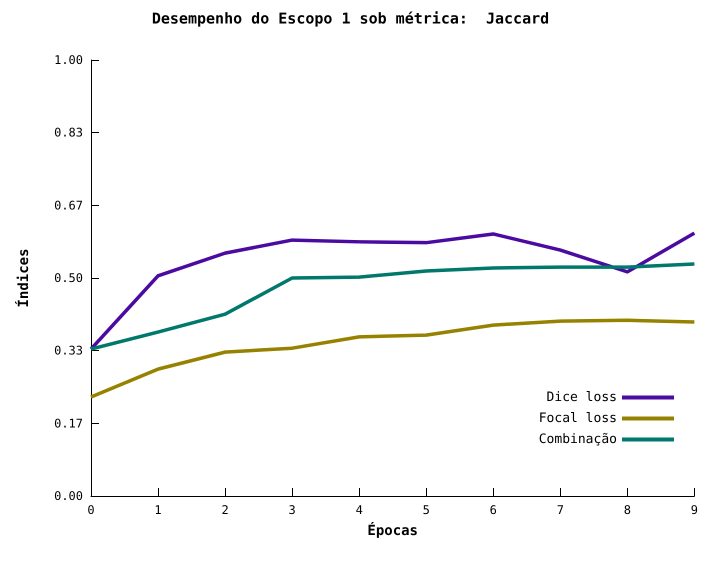 This screenshot has width=701, height=563. Describe the element at coordinates (392, 530) in the screenshot. I see `x-axis-title: Épocas` at that location.